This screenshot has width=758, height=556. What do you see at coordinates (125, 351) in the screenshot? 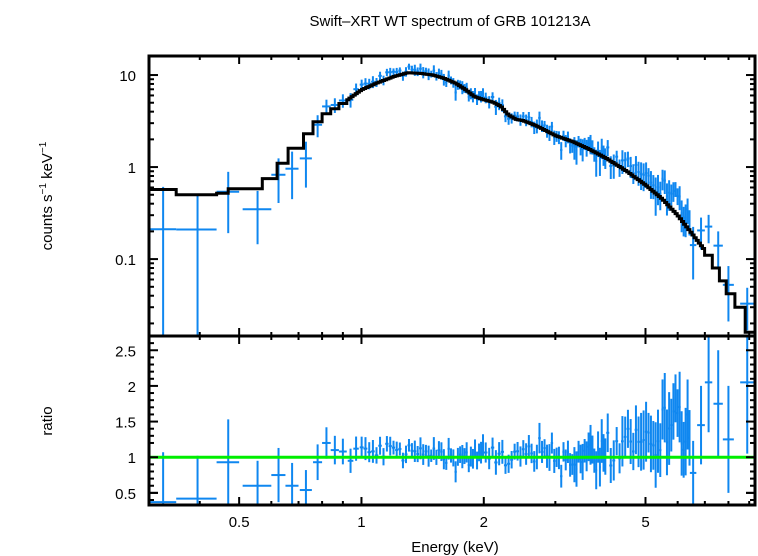
I see `ratio-y-tick-label: 2.5` at bounding box center [125, 351].